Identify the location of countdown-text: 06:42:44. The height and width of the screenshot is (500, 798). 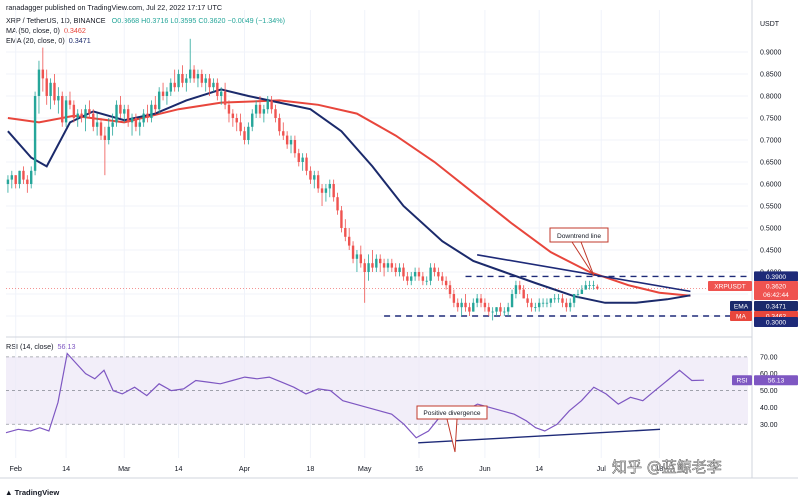
(776, 295).